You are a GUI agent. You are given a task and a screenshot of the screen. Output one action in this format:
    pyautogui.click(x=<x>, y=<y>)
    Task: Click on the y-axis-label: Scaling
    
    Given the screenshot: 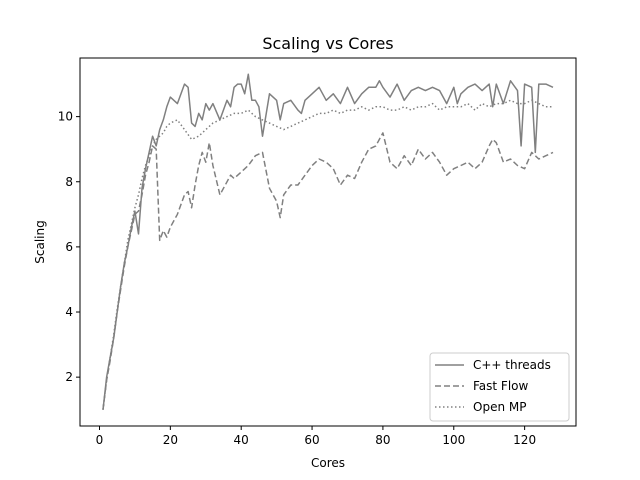 What is the action you would take?
    pyautogui.click(x=40, y=241)
    